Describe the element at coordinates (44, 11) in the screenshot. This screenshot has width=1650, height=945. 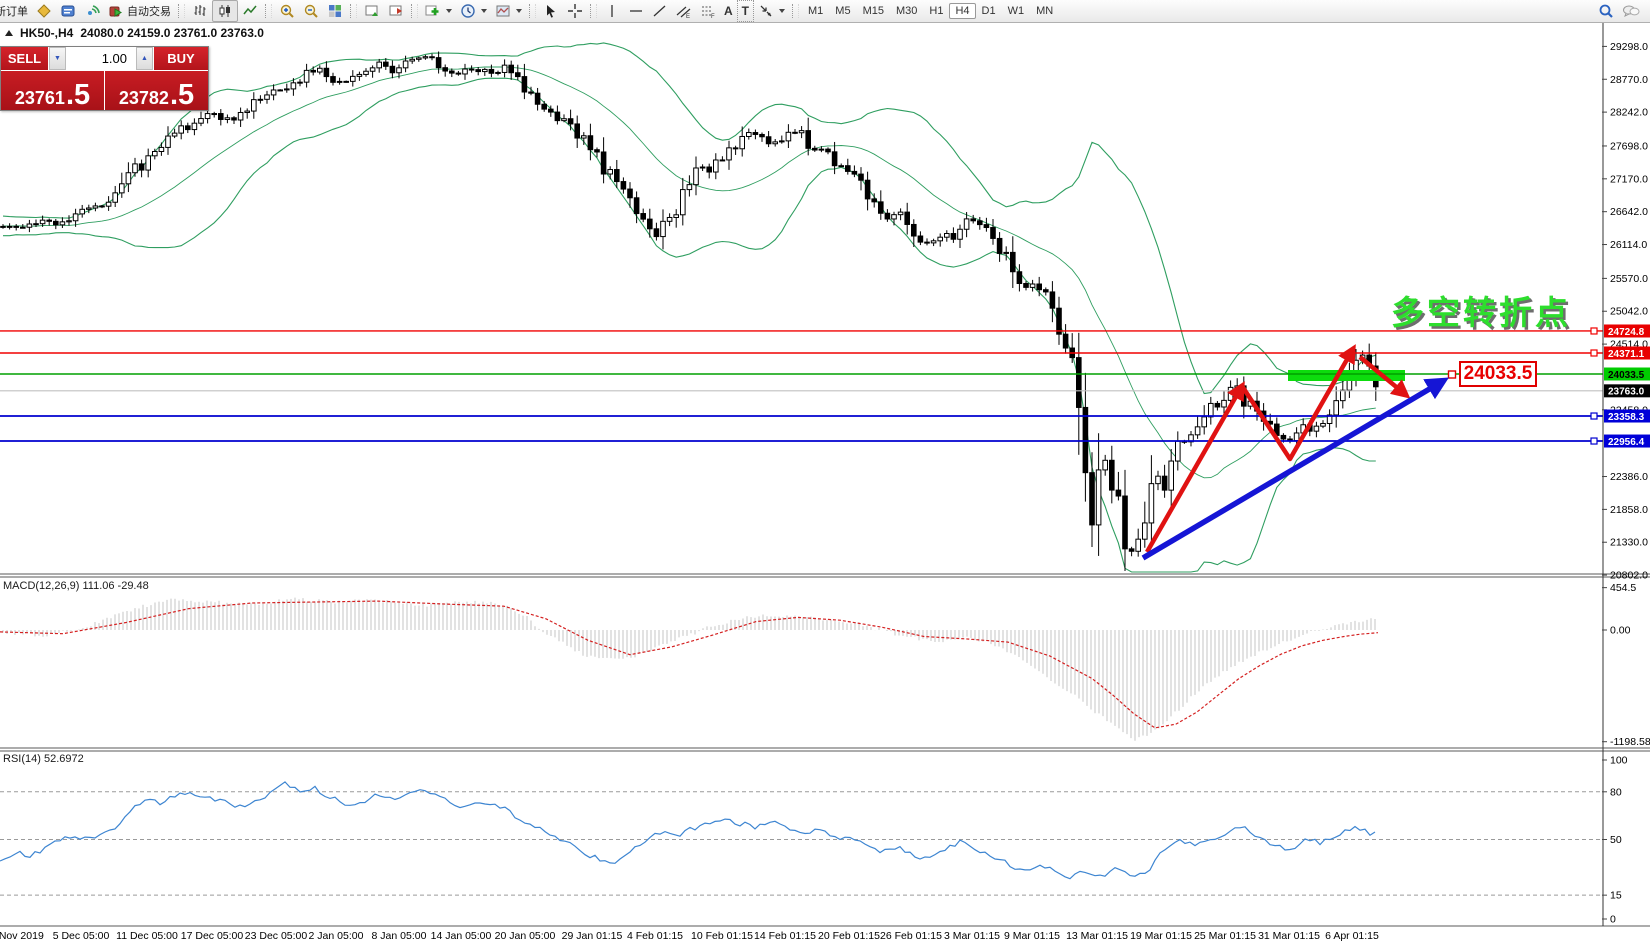
I see `gold-ingot-icon` at that location.